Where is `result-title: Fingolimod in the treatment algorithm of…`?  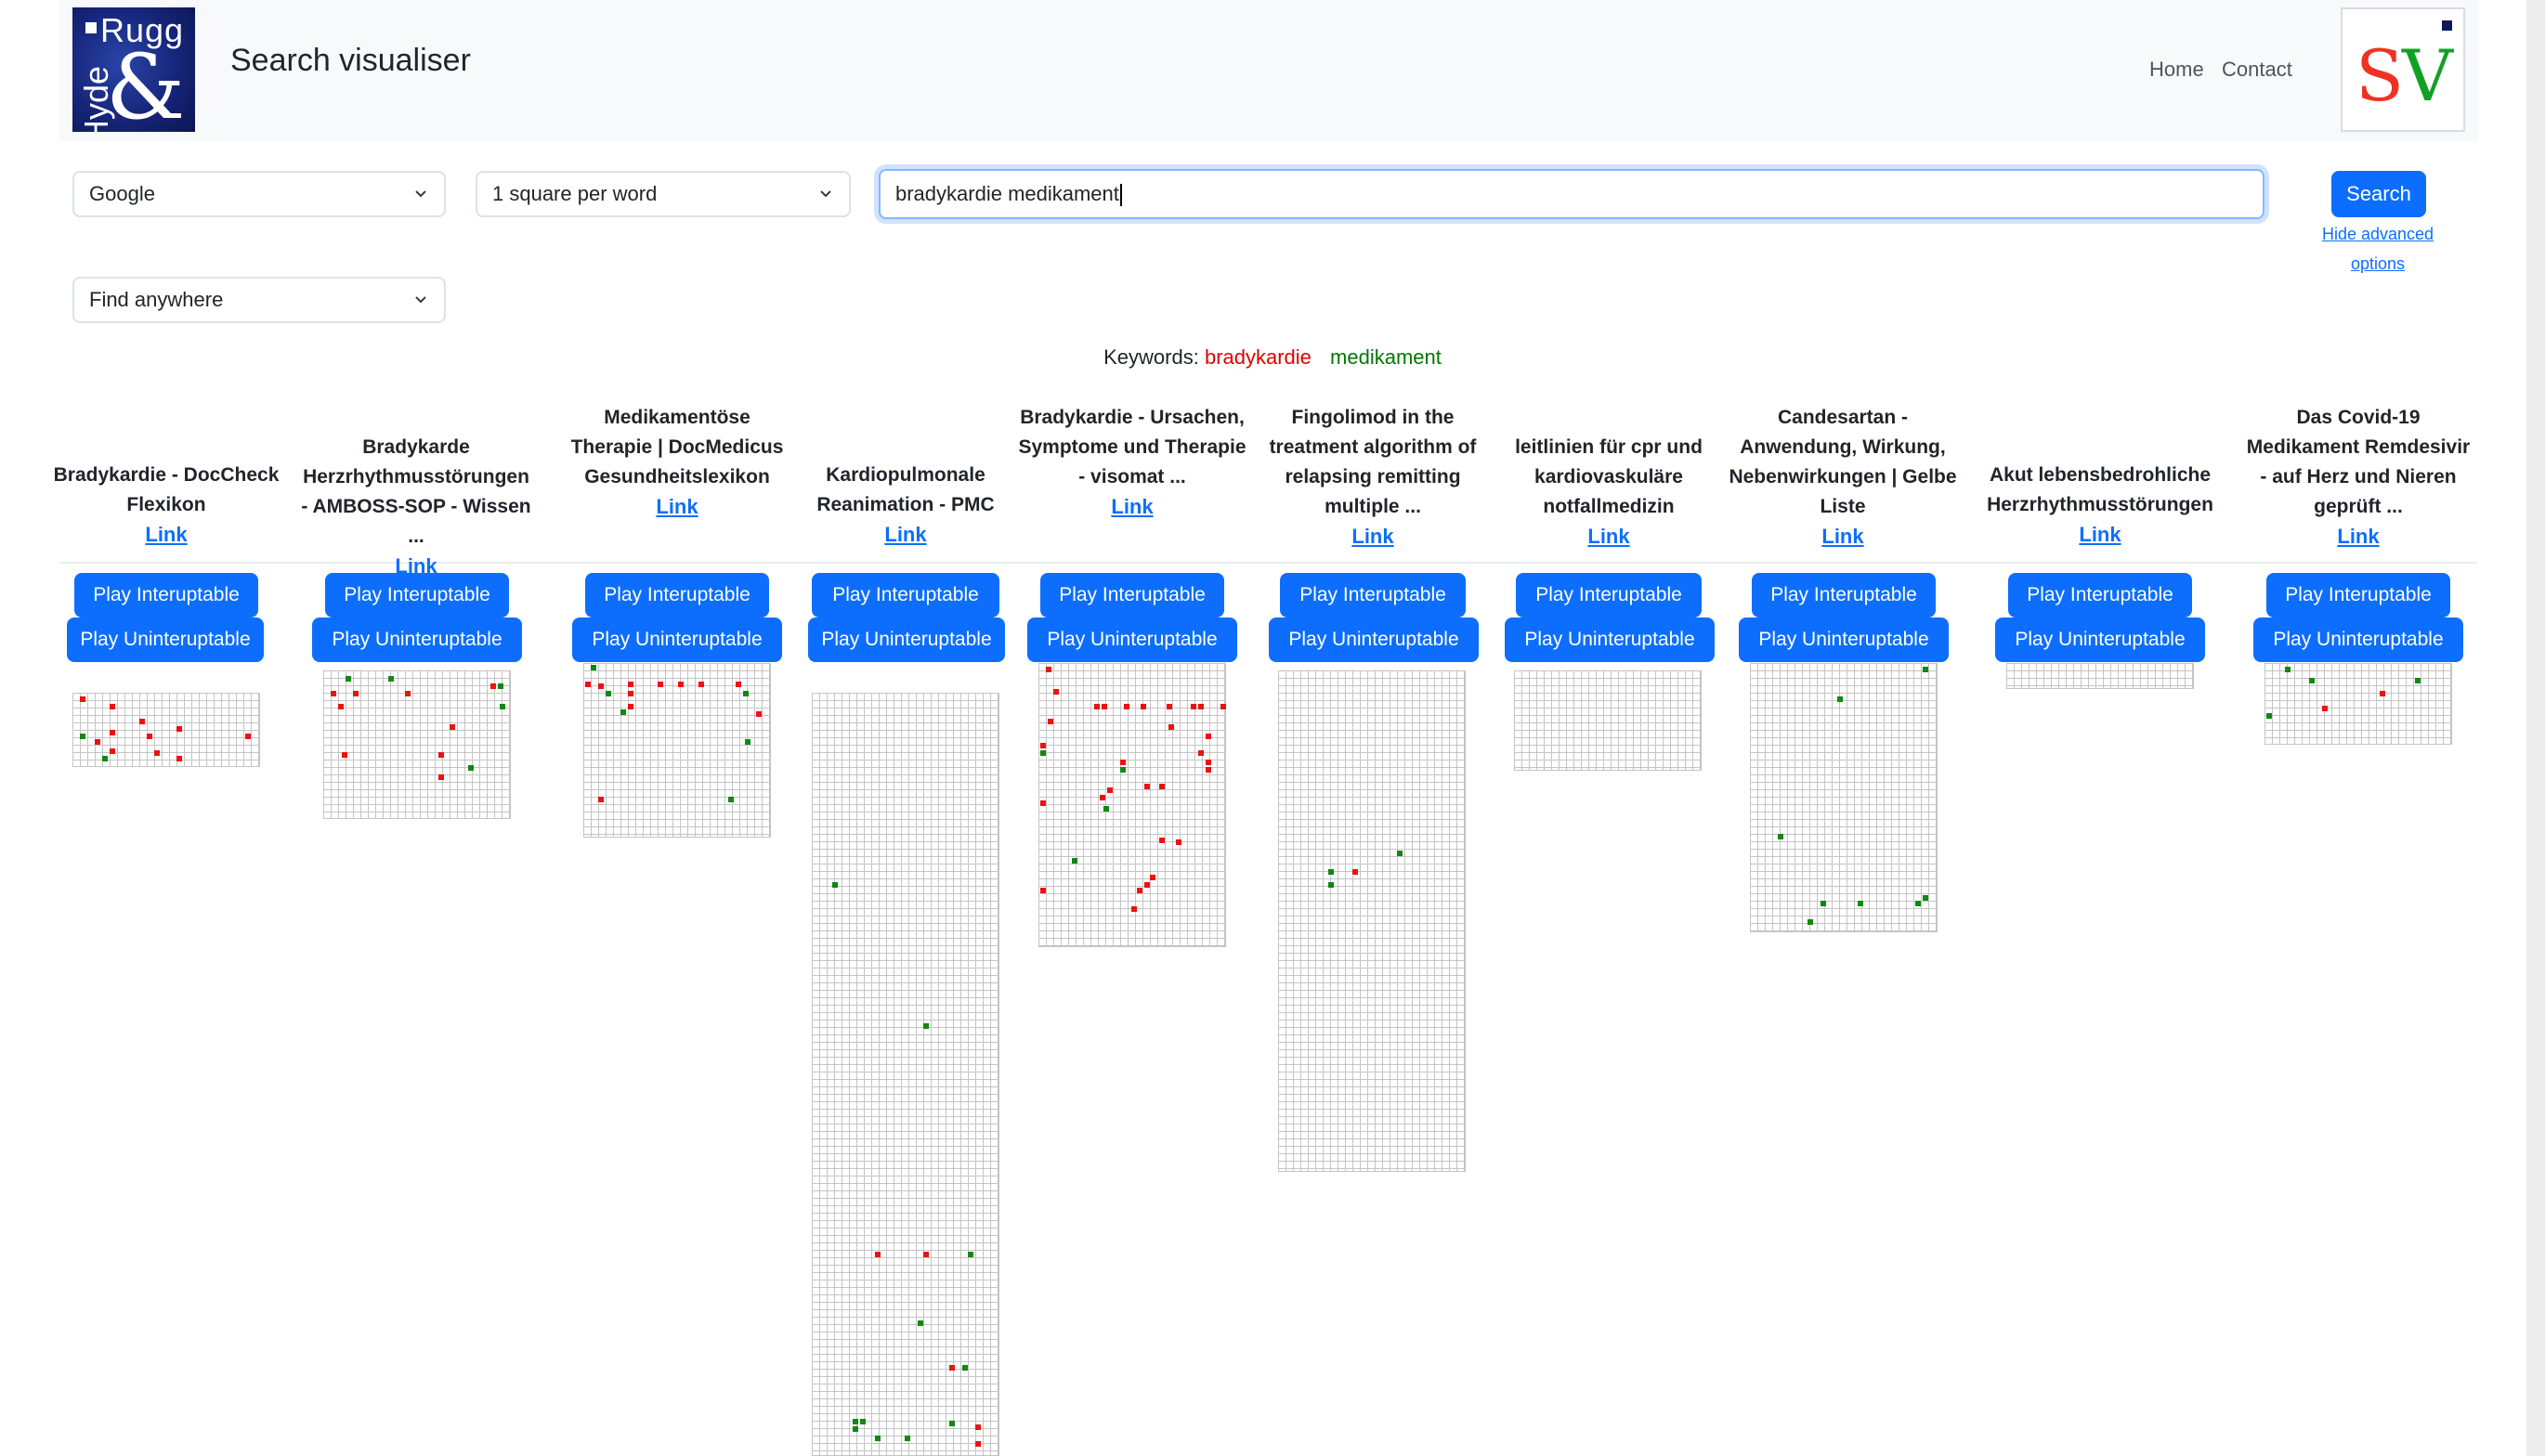 result-title: Fingolimod in the treatment algorithm of… is located at coordinates (1373, 477).